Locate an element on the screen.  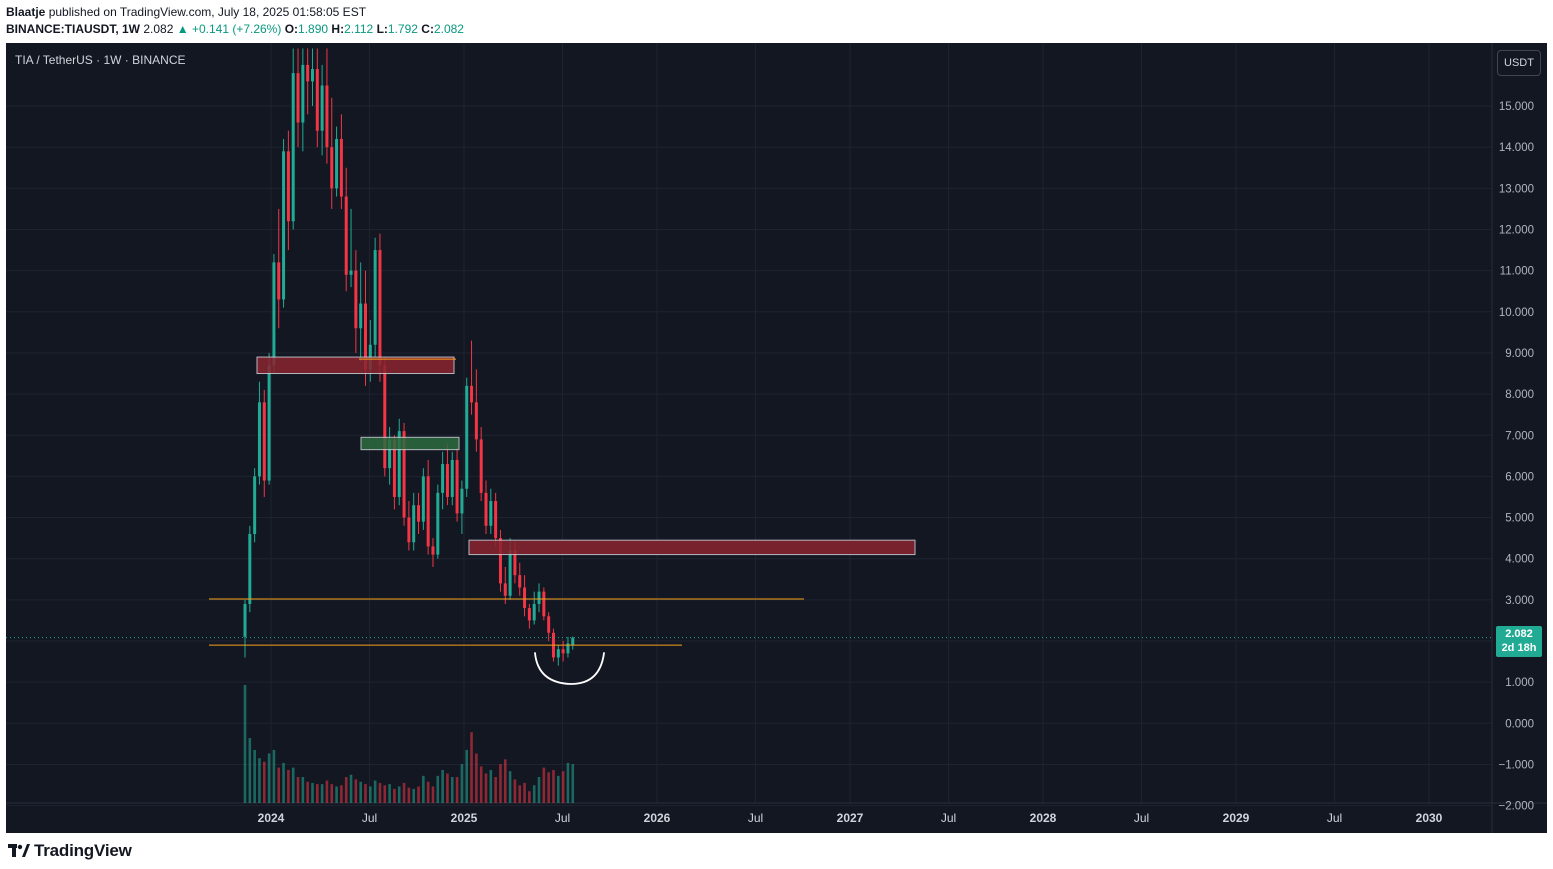
x-tick-label: 2030 is located at coordinates (1429, 818).